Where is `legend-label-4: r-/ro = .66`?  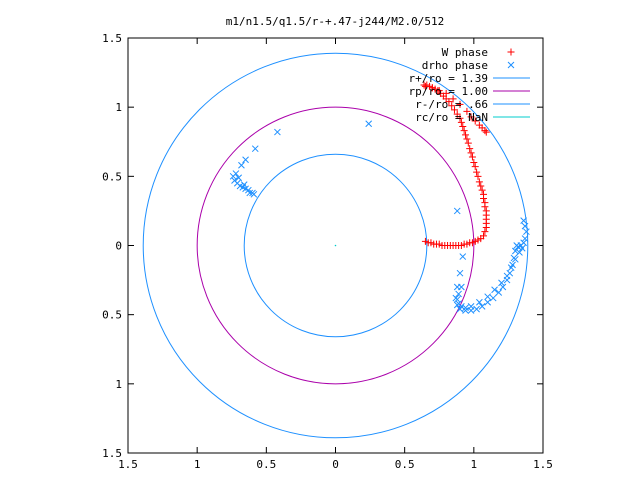
legend-label-4: r-/ro = .66 is located at coordinates (451, 104).